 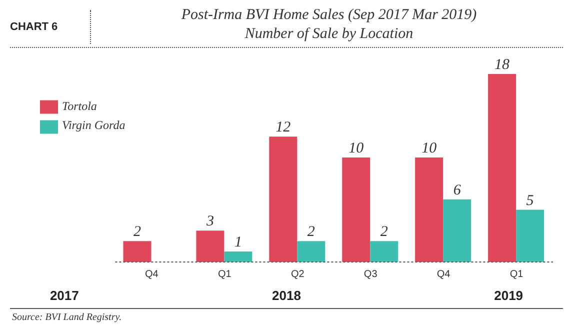 What do you see at coordinates (329, 34) in the screenshot?
I see `chart-subtitle: Number of Sale by Location` at bounding box center [329, 34].